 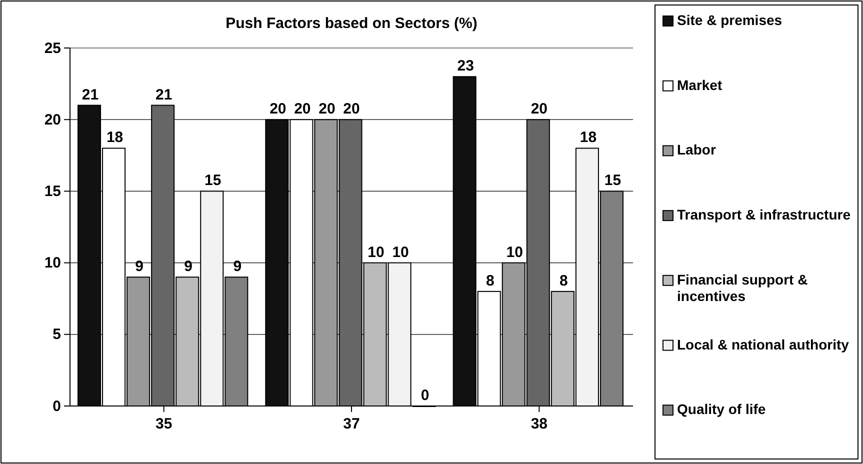 What do you see at coordinates (699, 84) in the screenshot?
I see `legend-label: Market` at bounding box center [699, 84].